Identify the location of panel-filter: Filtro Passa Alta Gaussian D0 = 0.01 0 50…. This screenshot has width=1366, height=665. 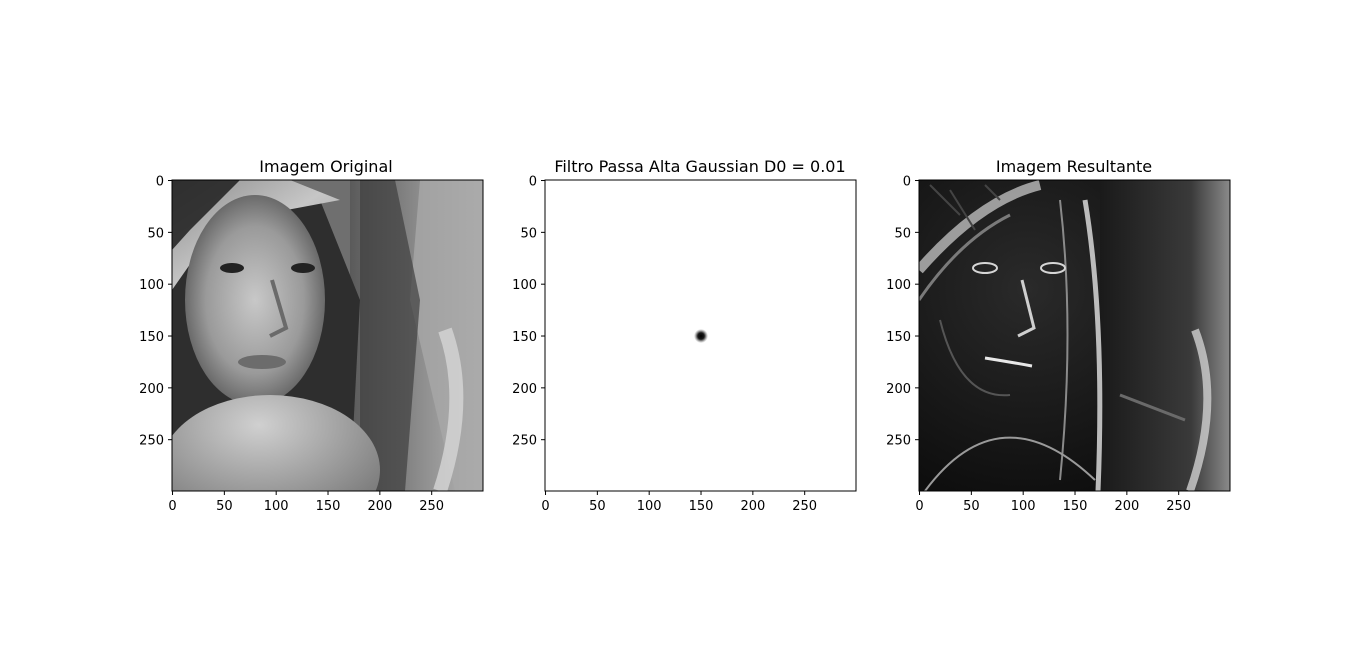
(684, 335).